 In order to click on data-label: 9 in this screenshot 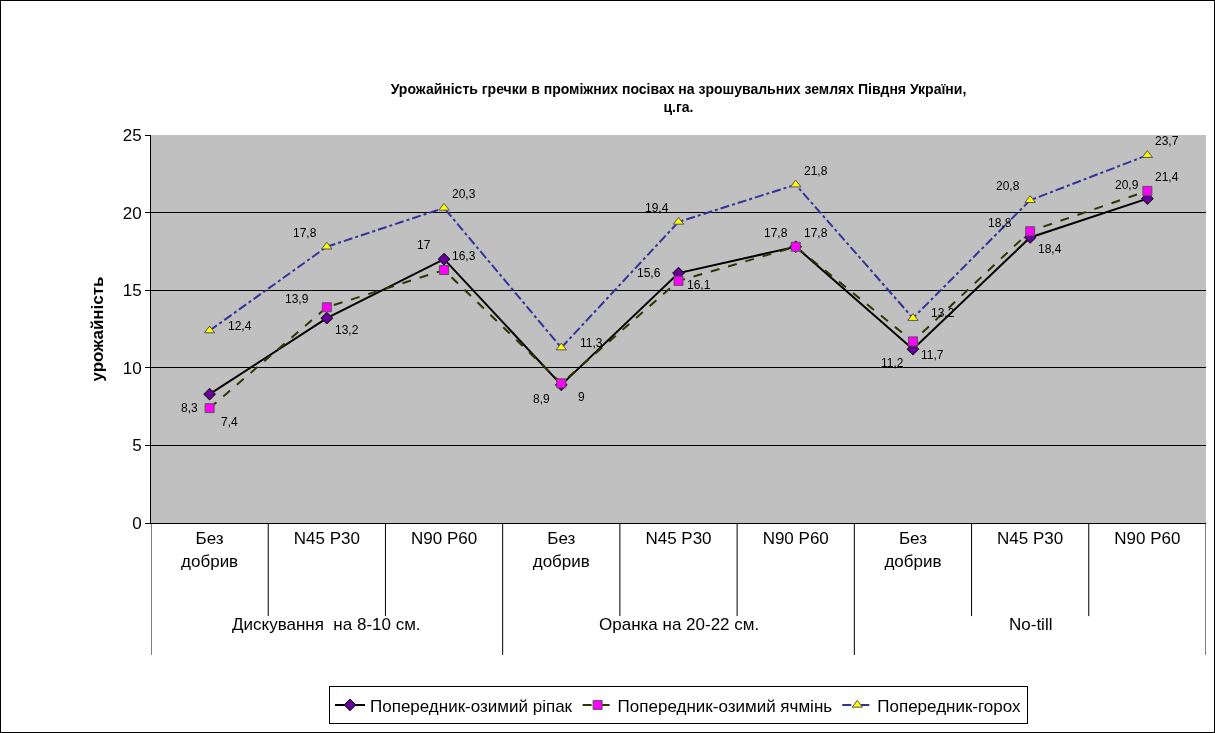, I will do `click(581, 397)`.